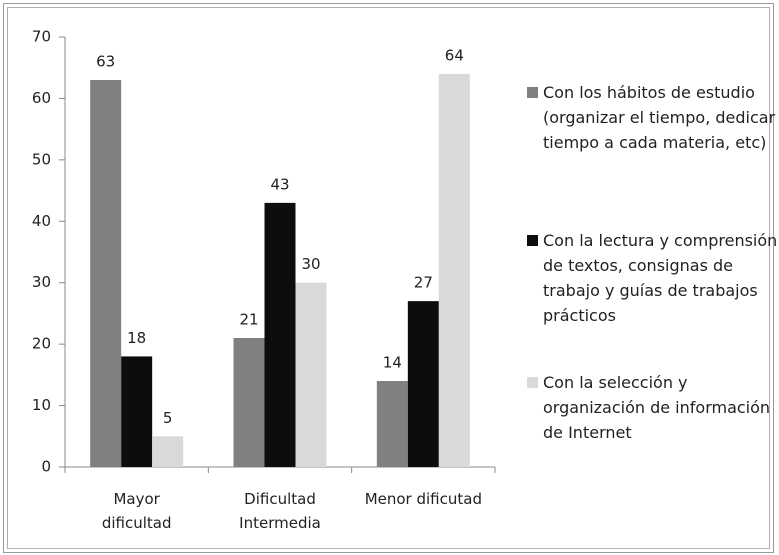 This screenshot has height=555, width=779. Describe the element at coordinates (136, 511) in the screenshot. I see `x-tick-label: Mayor dificultad` at that location.